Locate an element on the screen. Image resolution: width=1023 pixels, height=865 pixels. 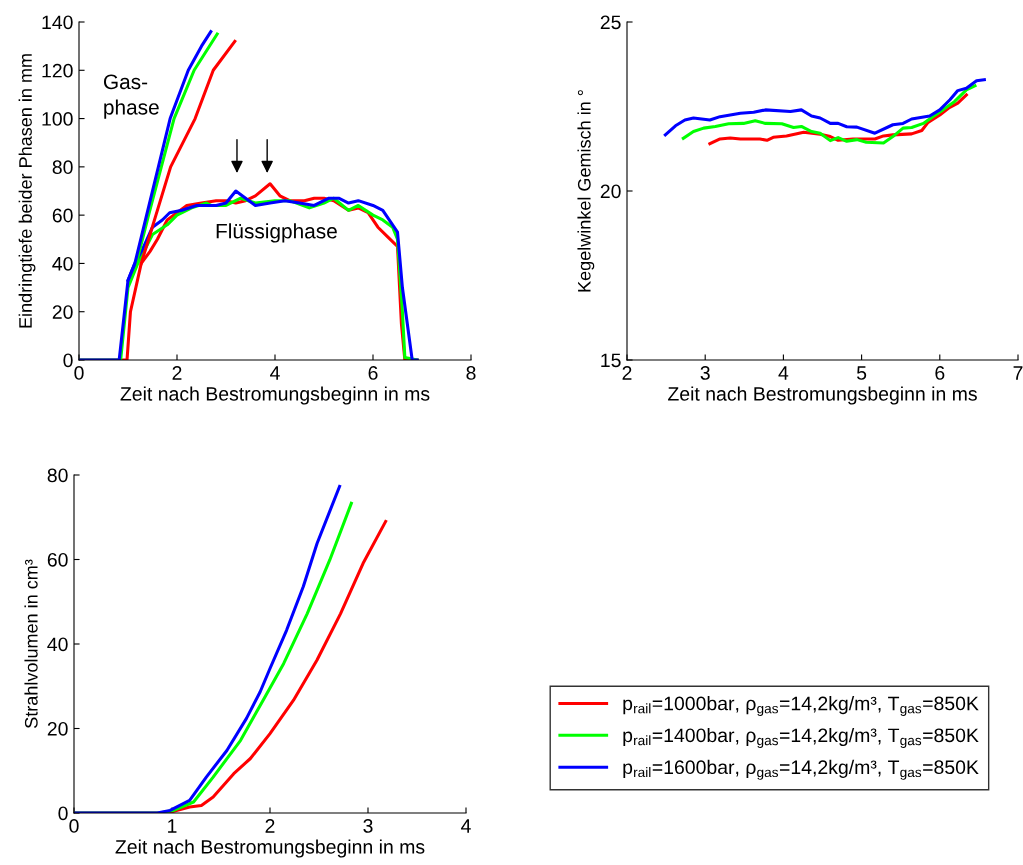
x-tick-label: 1 is located at coordinates (172, 826).